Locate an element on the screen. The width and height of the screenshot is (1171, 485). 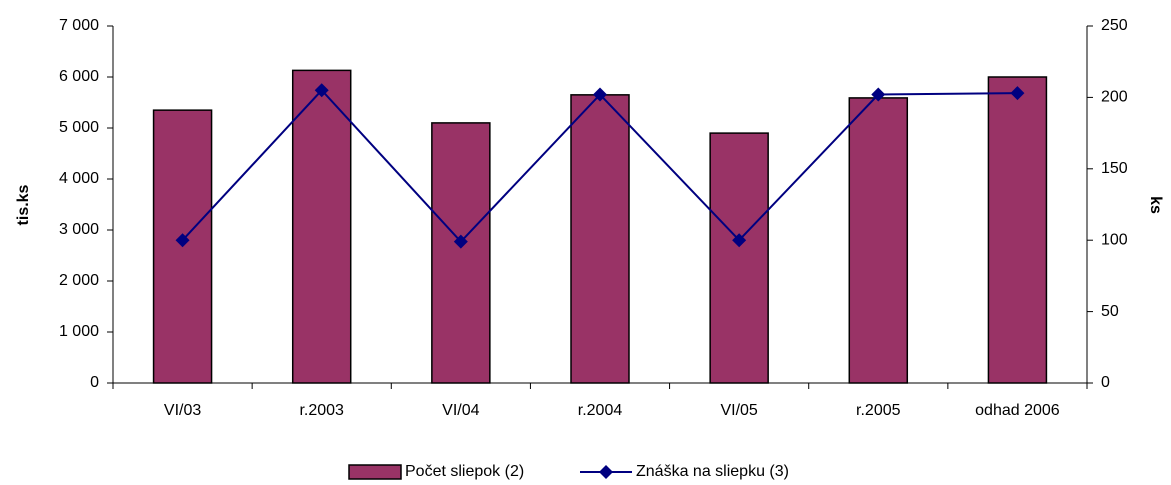
y-tick-label: 7 000 is located at coordinates (79, 25).